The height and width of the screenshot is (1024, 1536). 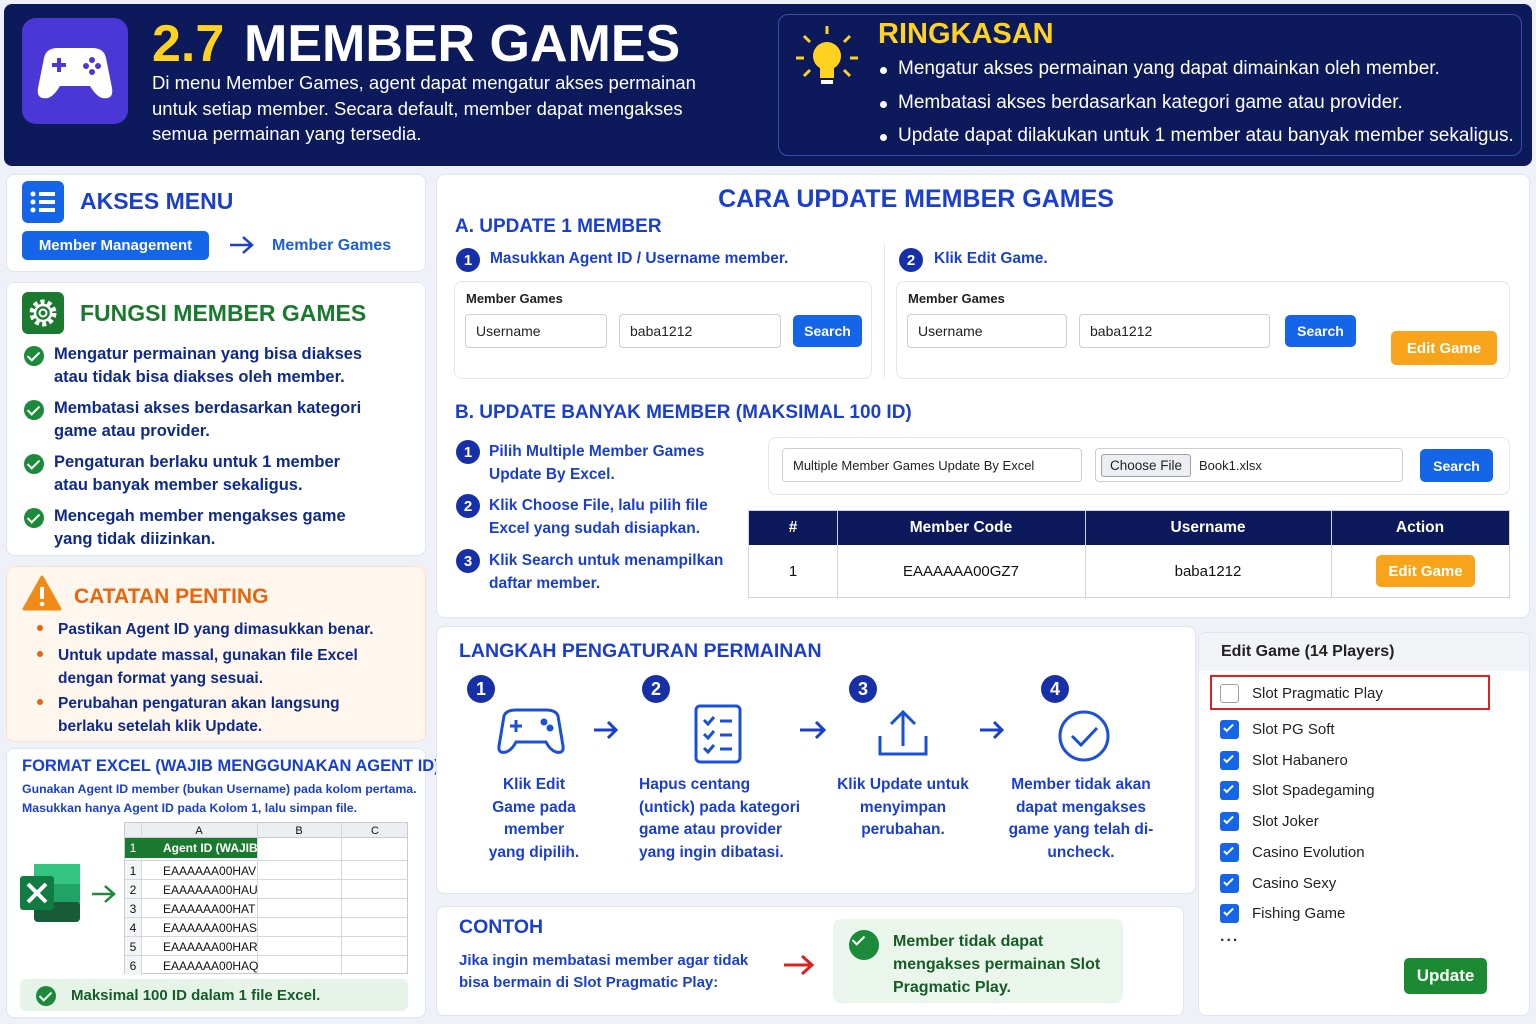 What do you see at coordinates (1364, 652) in the screenshot?
I see `panel-header` at bounding box center [1364, 652].